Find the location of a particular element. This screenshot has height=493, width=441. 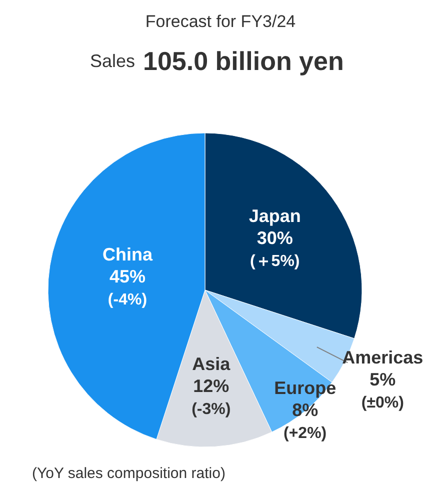

data-label: 45% is located at coordinates (127, 276).